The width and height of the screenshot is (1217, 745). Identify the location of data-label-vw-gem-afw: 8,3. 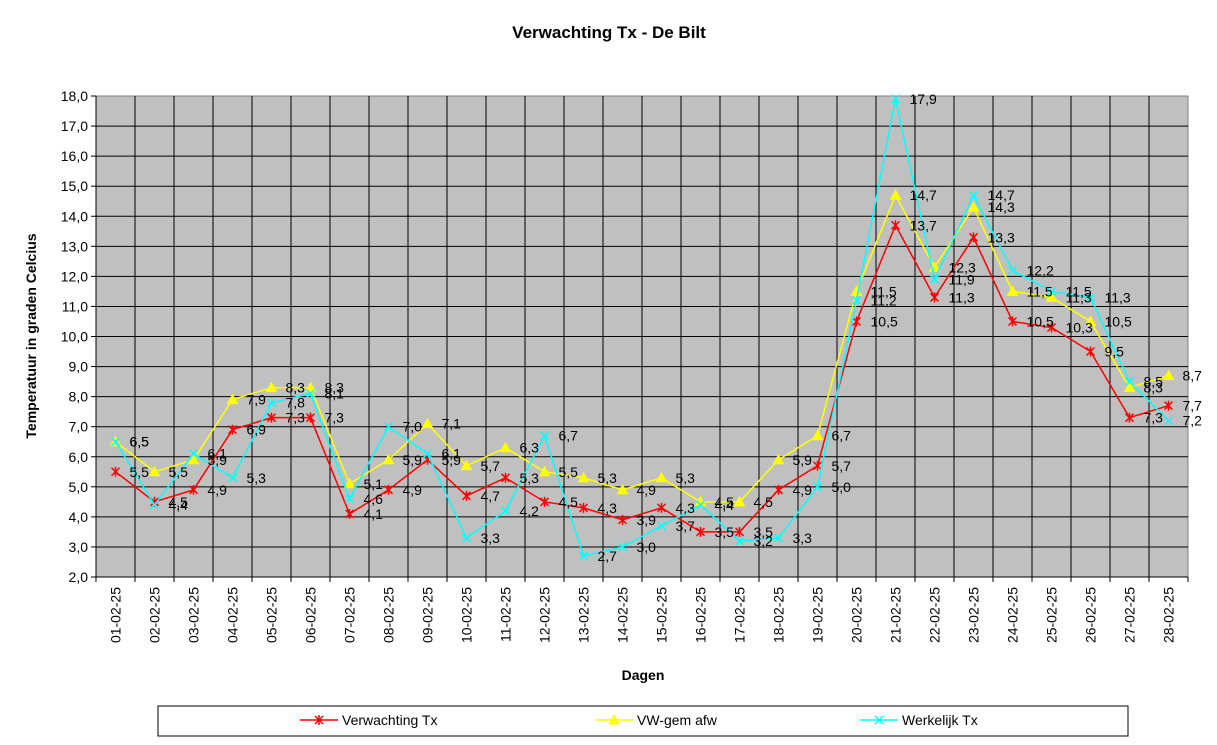
(1154, 388).